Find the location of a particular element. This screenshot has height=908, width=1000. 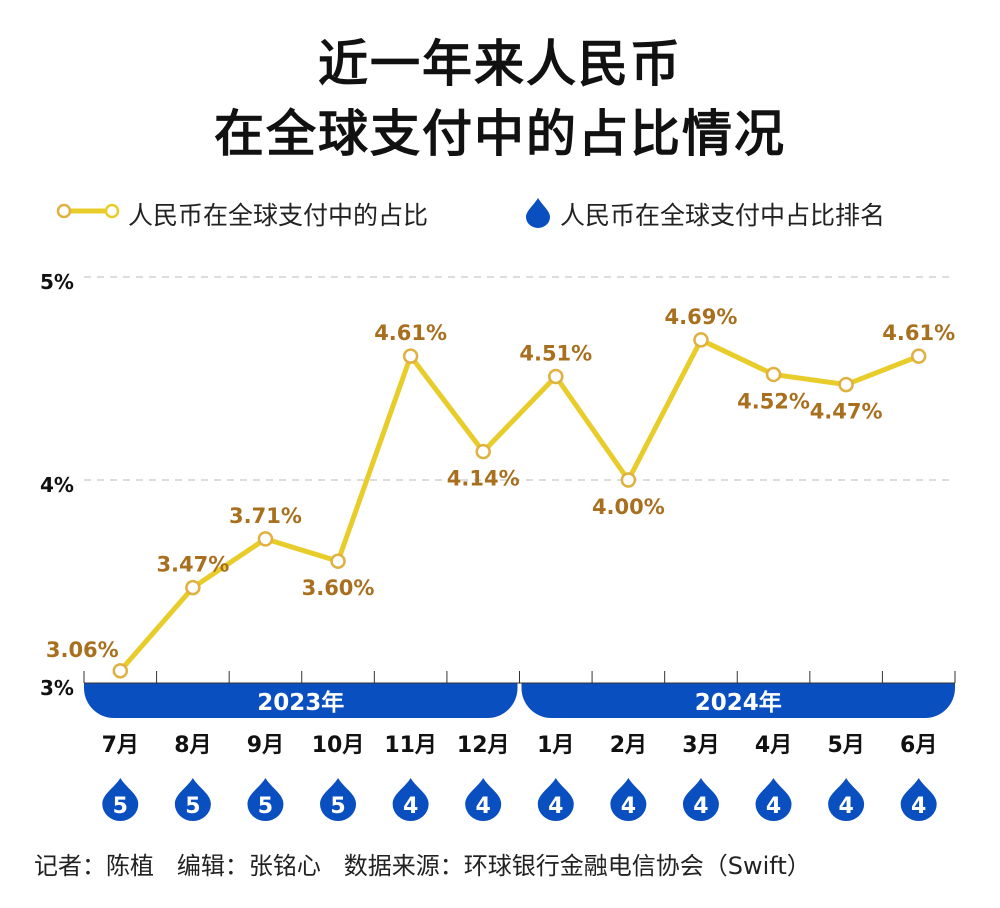

data-label: 3.47% is located at coordinates (192, 565).